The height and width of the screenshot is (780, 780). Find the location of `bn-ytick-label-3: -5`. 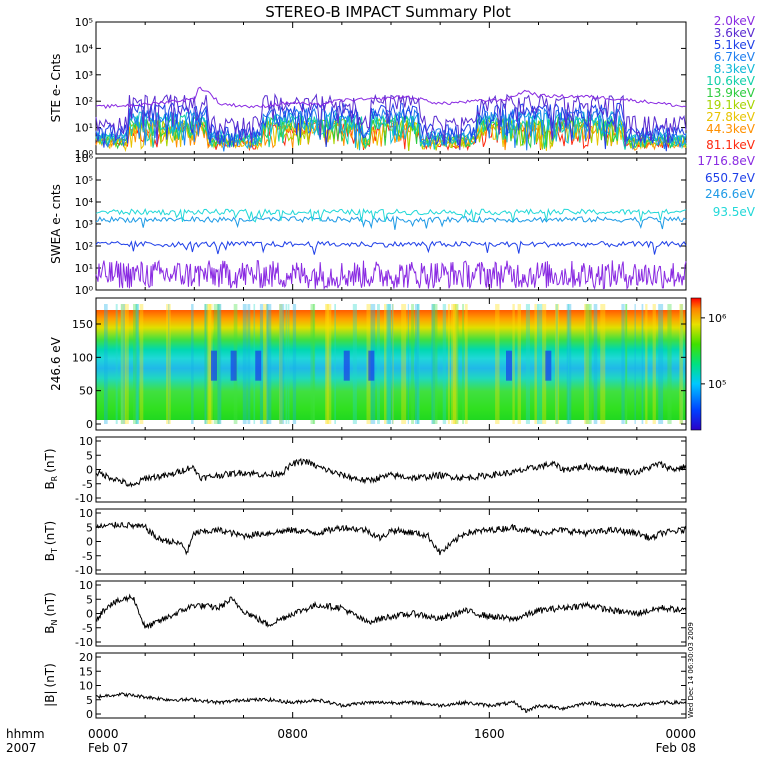

bn-ytick-label-3: -5 is located at coordinates (87, 628).